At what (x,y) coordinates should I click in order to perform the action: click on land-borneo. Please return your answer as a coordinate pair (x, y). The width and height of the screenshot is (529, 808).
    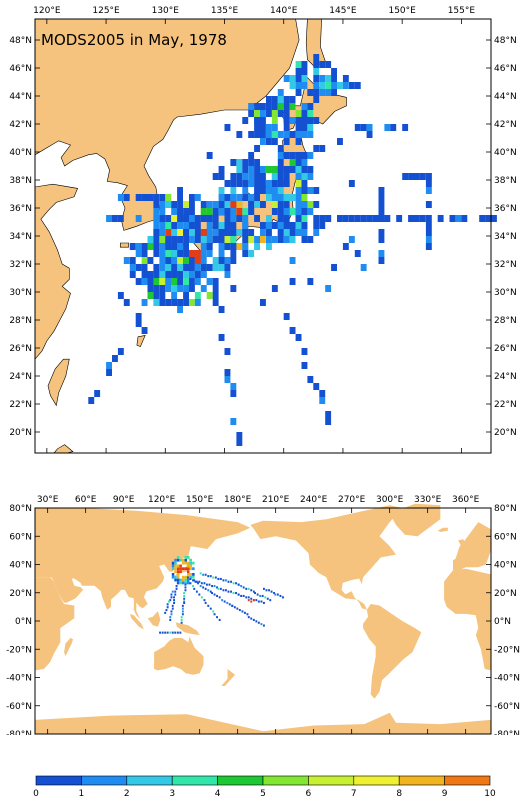
    Looking at the image, I should click on (154, 619).